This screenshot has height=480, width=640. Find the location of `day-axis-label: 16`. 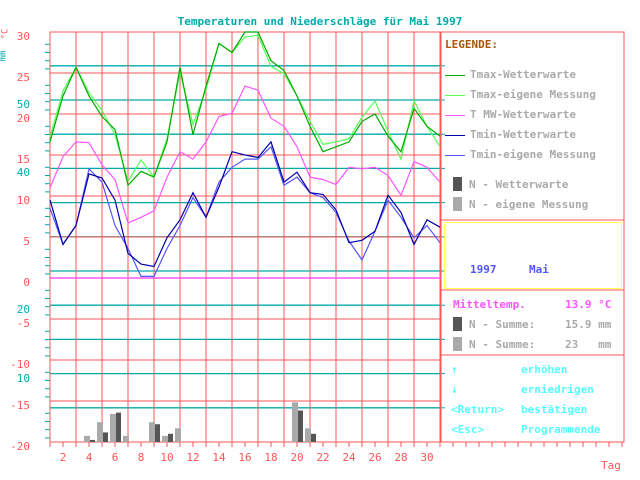

day-axis-label: 16 is located at coordinates (245, 457).